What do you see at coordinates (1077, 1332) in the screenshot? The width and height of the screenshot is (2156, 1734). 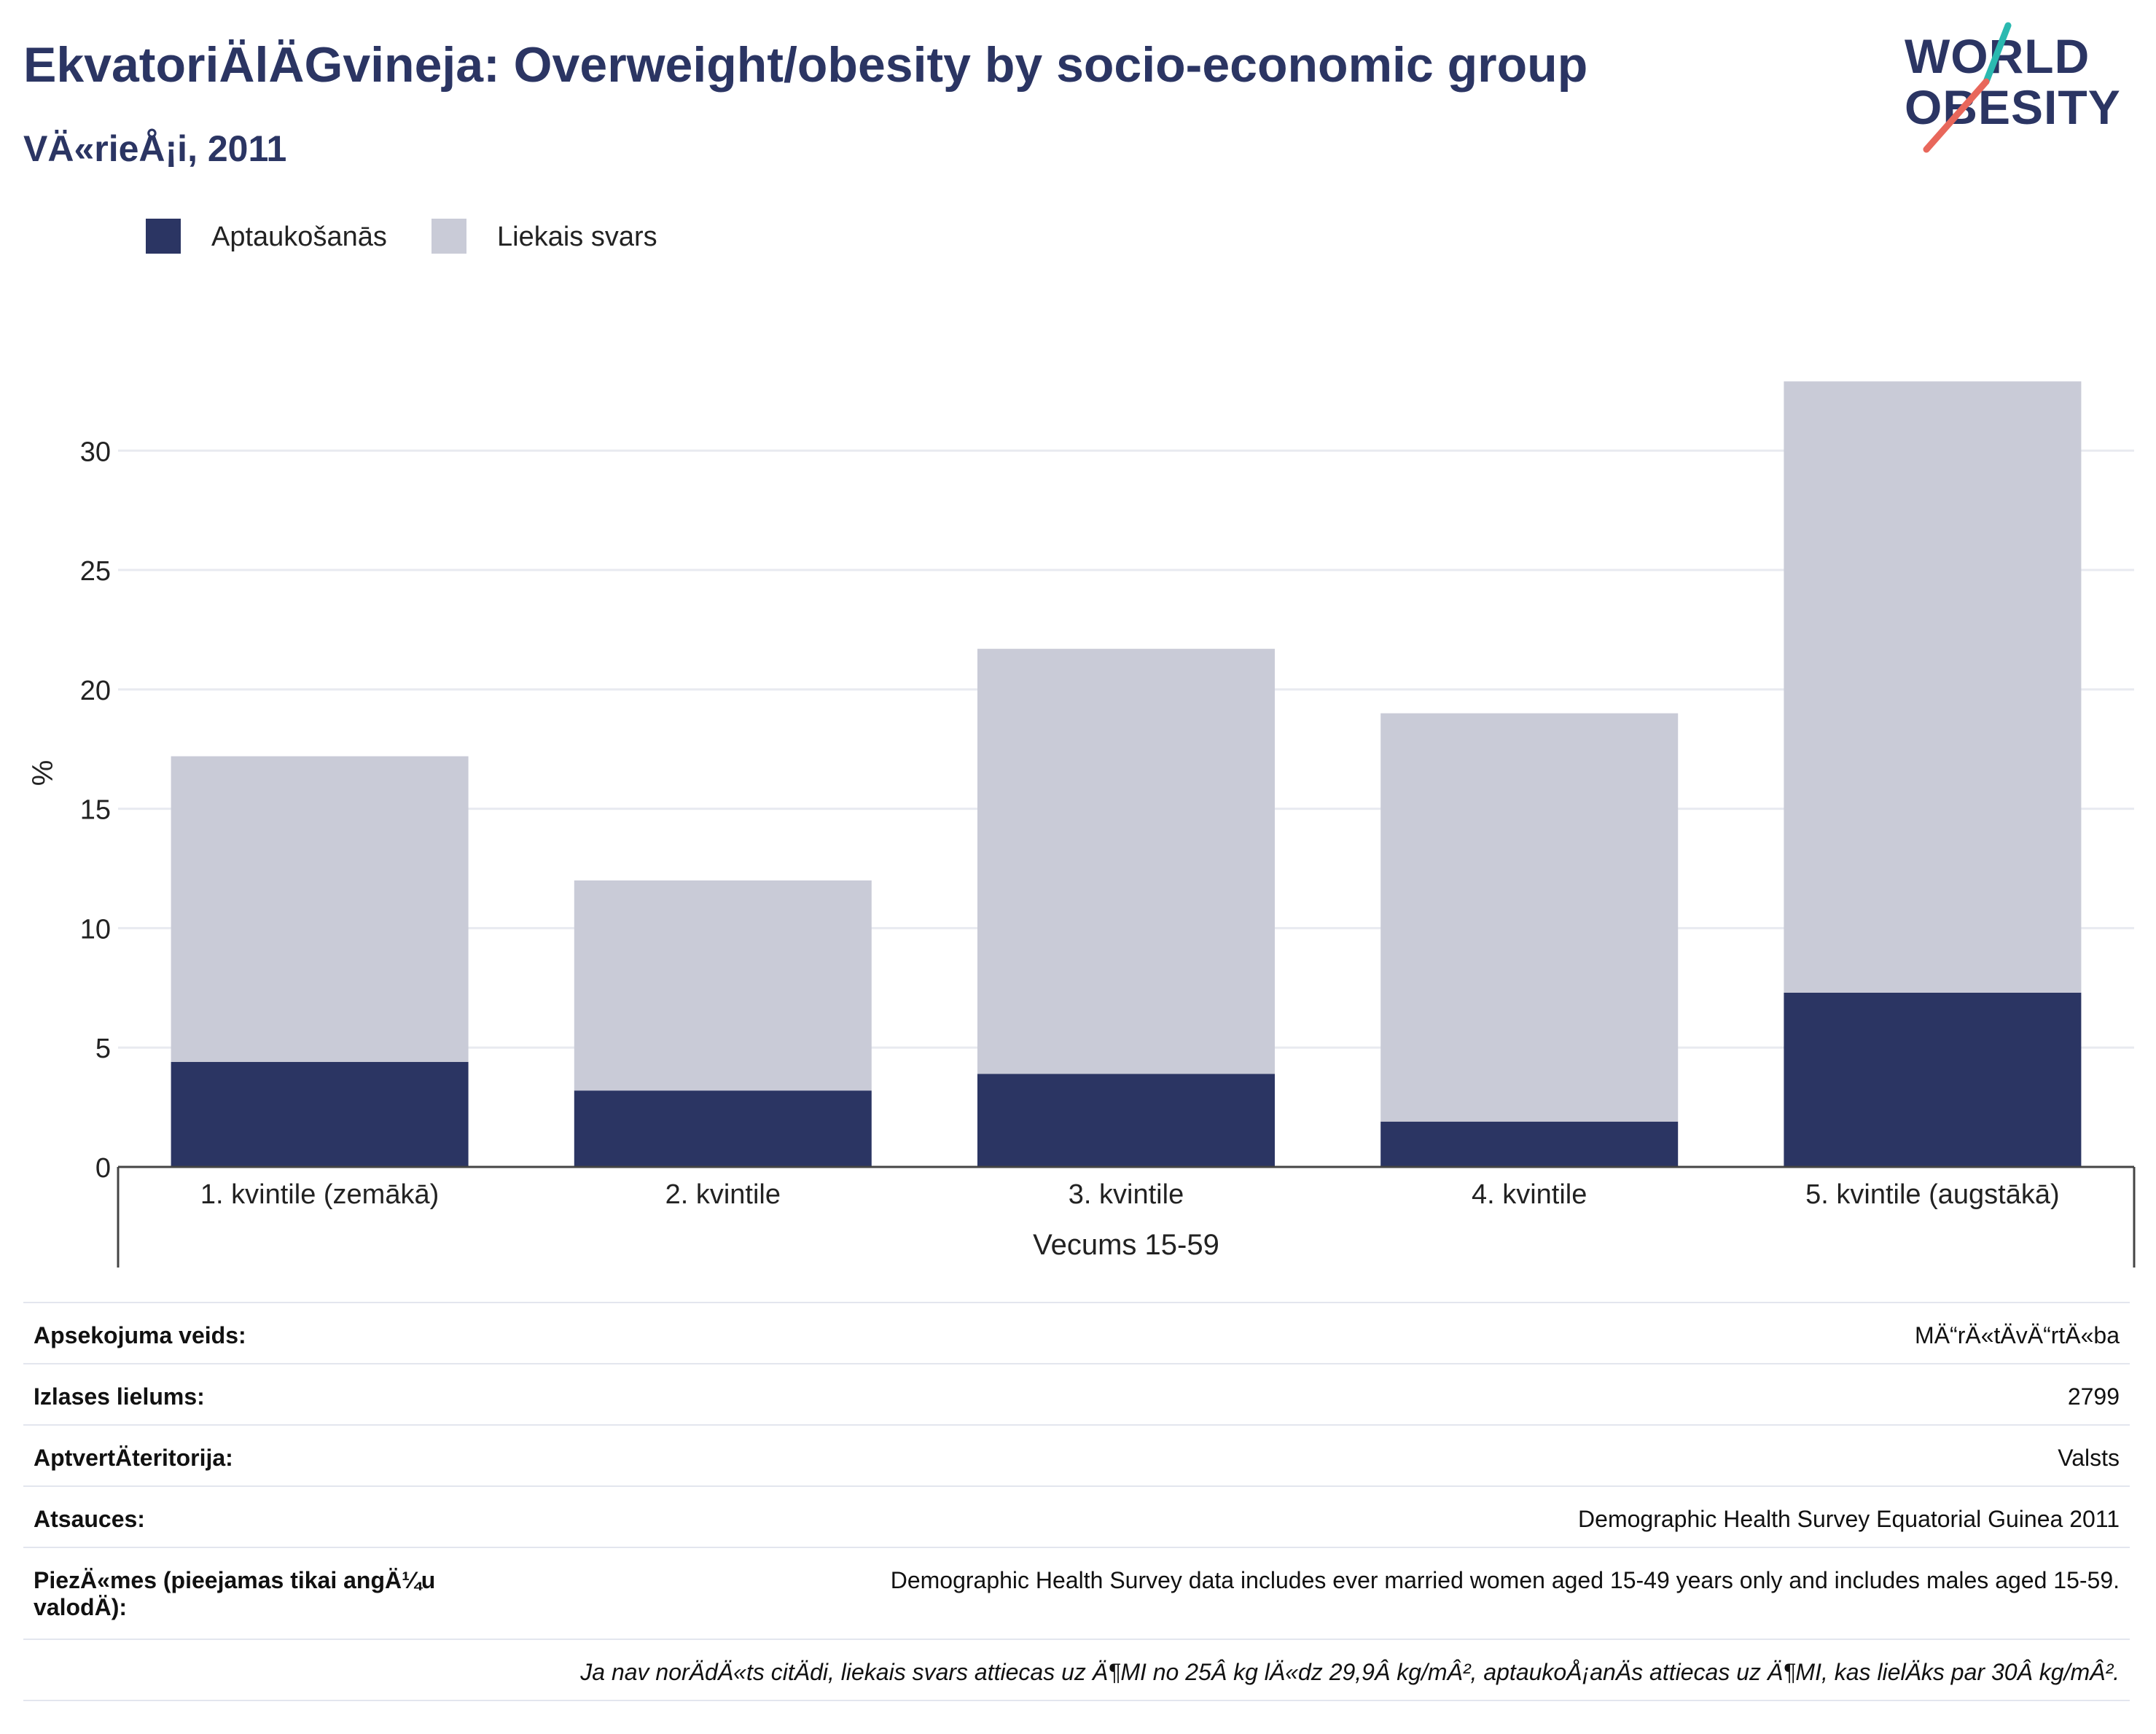 I see `info-row-survey-type: Apsekojuma veids: MÄ“rÄ«tÄvÄ“rtÄ«ba` at bounding box center [1077, 1332].